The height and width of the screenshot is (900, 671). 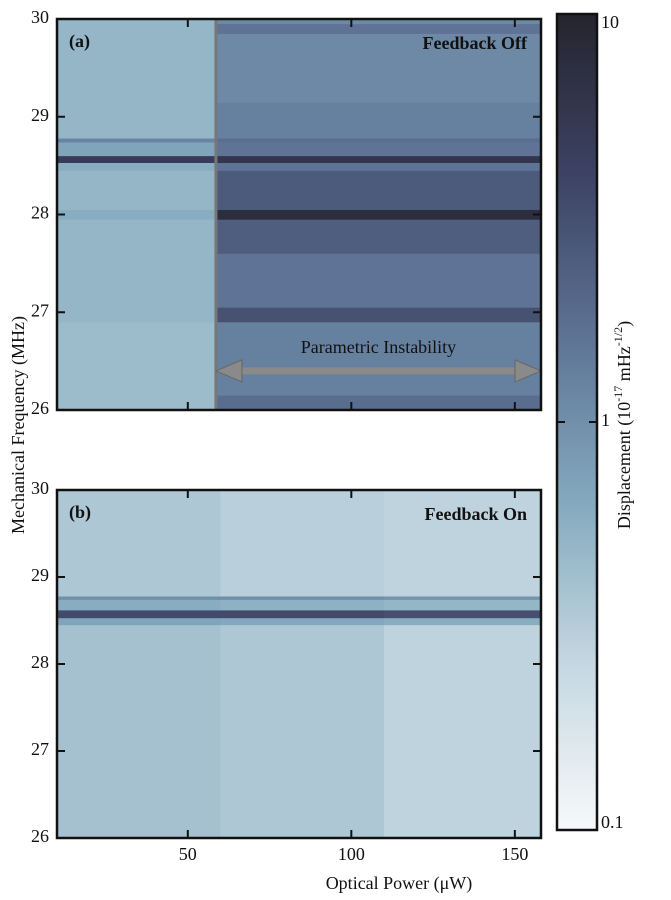 I want to click on colorbar-tick-label: 1, so click(x=605, y=420).